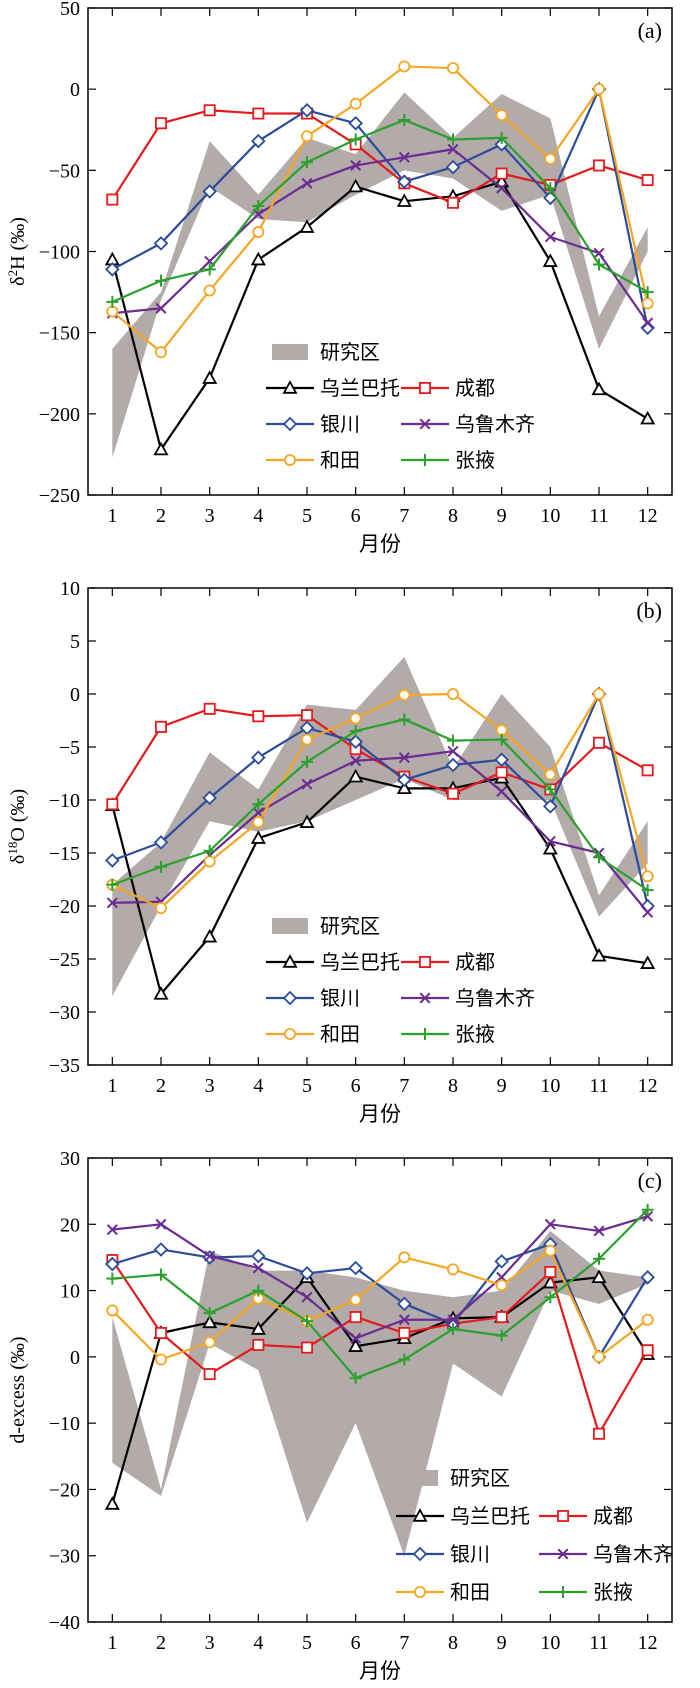 This screenshot has height=1688, width=700. I want to click on legend-label: 银川, so click(340, 998).